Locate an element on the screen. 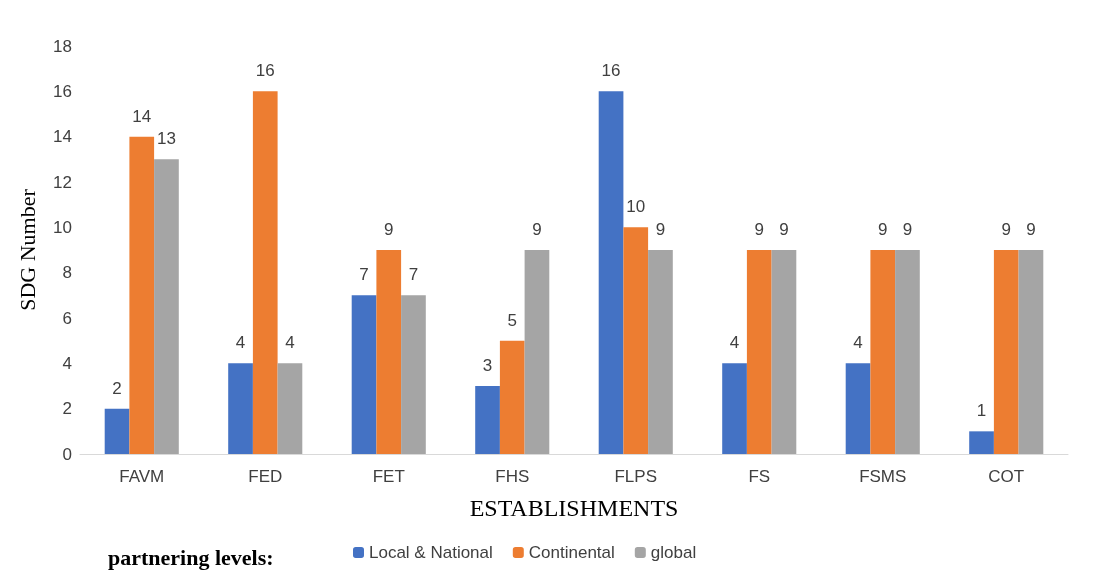  y-tick-label: 6 is located at coordinates (67, 318).